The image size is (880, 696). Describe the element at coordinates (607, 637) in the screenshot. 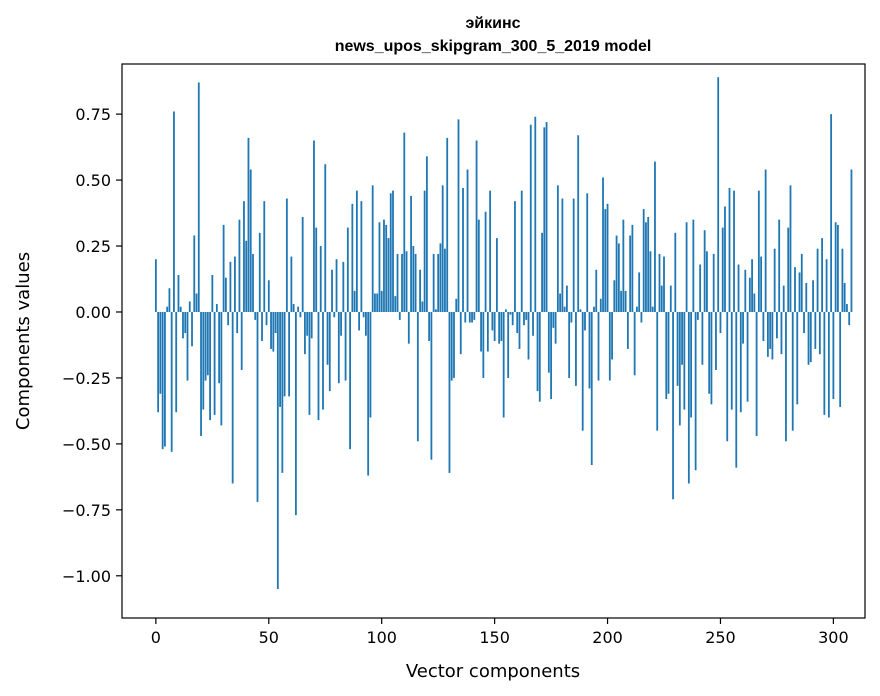

I see `x-tick-label: 200` at that location.